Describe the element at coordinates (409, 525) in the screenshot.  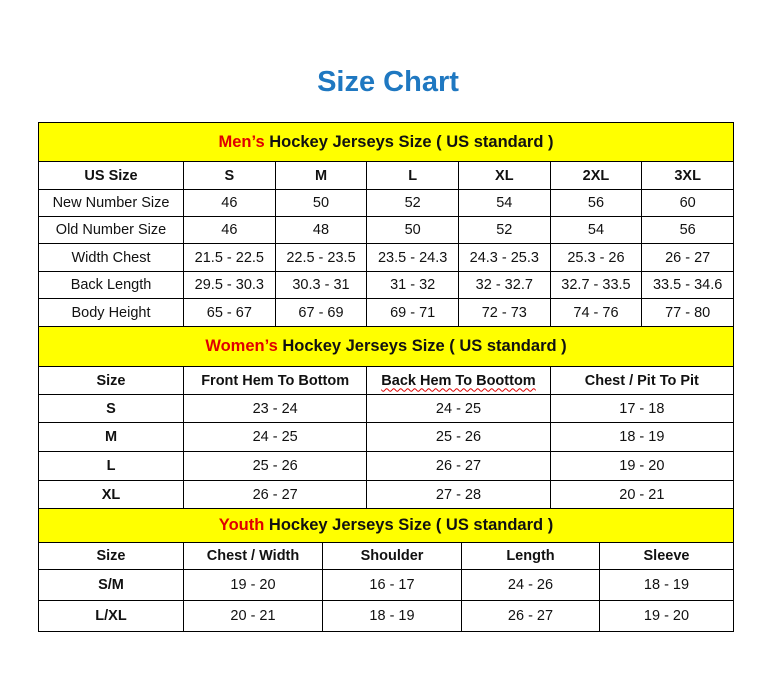
I see `youth-heading-text: Hockey Jerseys Size ( US standard )` at that location.